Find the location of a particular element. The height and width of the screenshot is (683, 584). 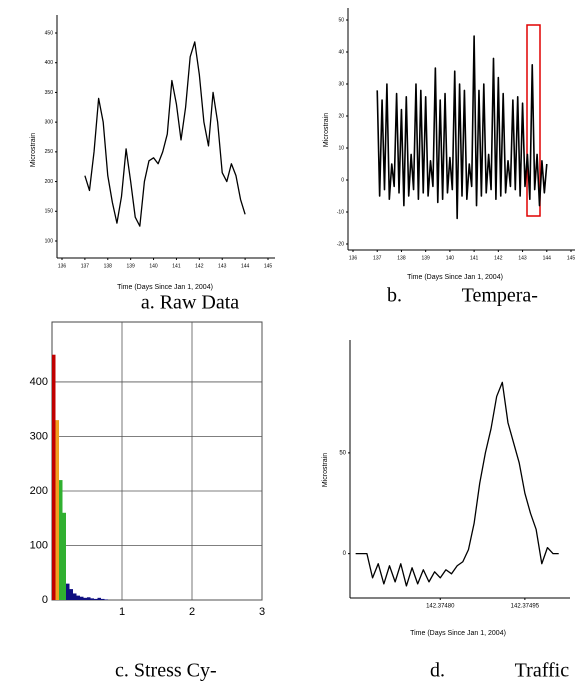

y-tick-label: 10 is located at coordinates (341, 148).